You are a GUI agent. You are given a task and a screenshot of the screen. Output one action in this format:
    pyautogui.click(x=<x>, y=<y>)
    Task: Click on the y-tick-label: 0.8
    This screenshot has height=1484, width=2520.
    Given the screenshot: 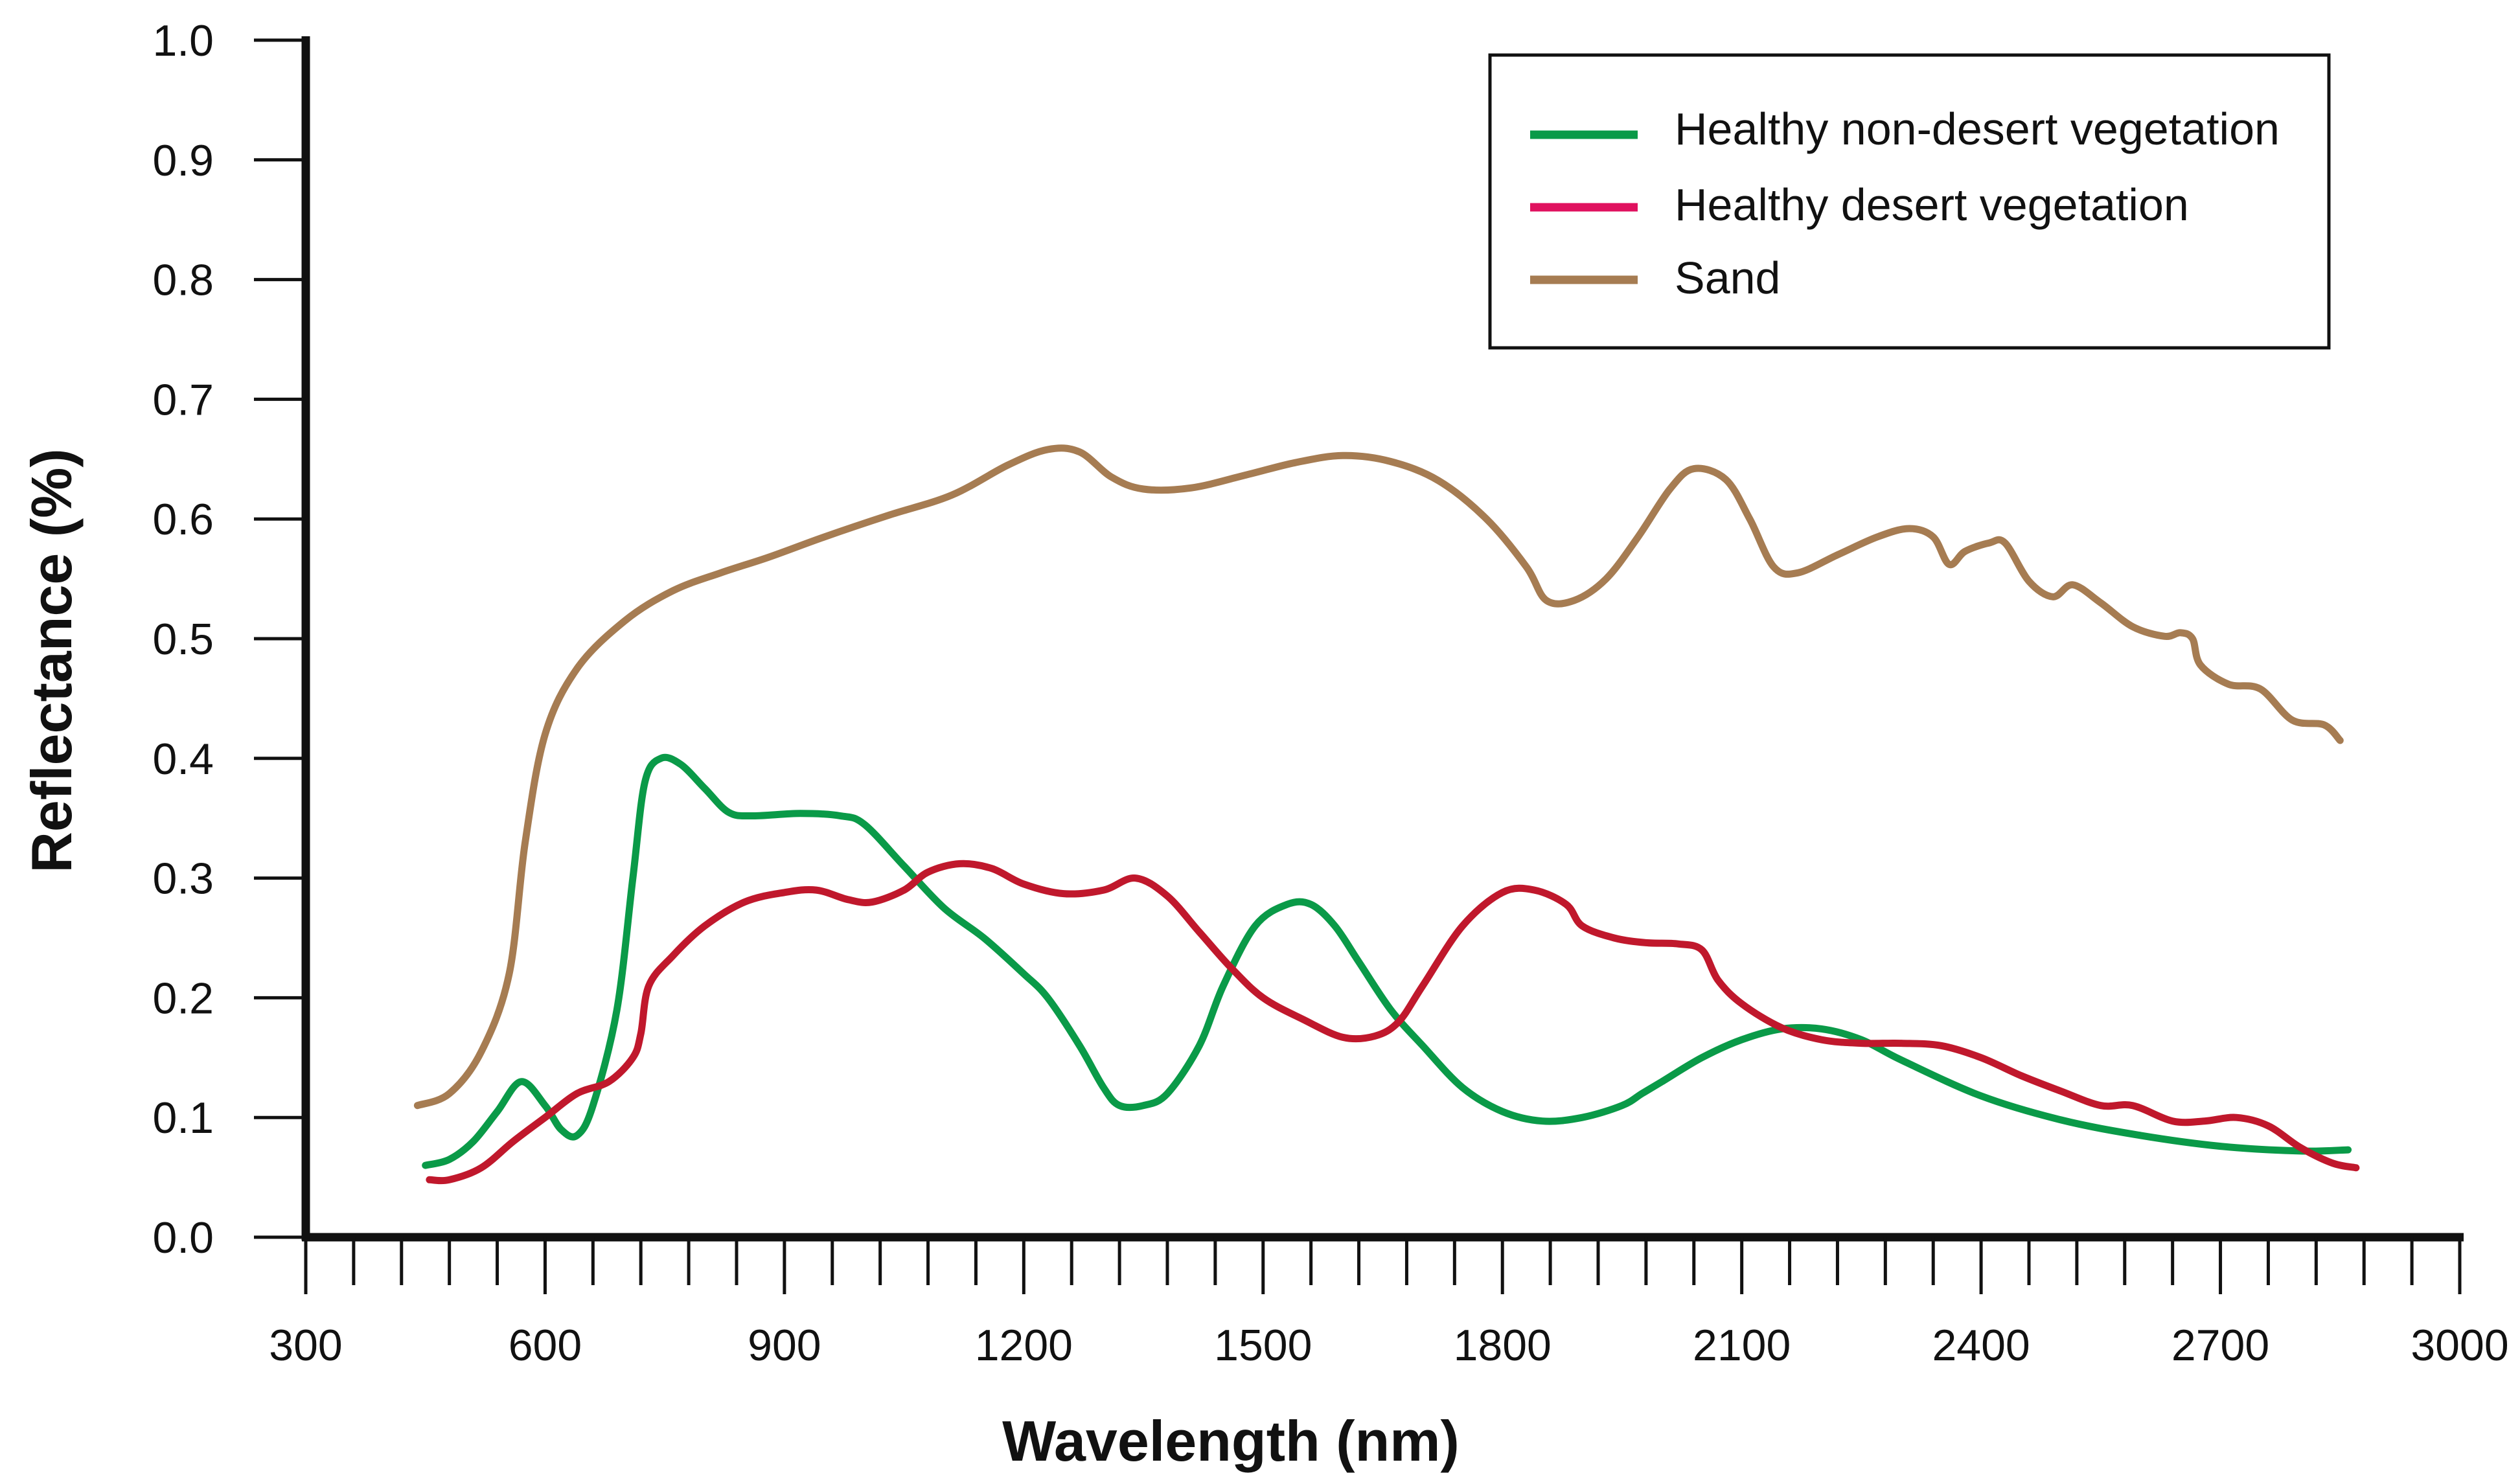 What is the action you would take?
    pyautogui.click(x=183, y=280)
    